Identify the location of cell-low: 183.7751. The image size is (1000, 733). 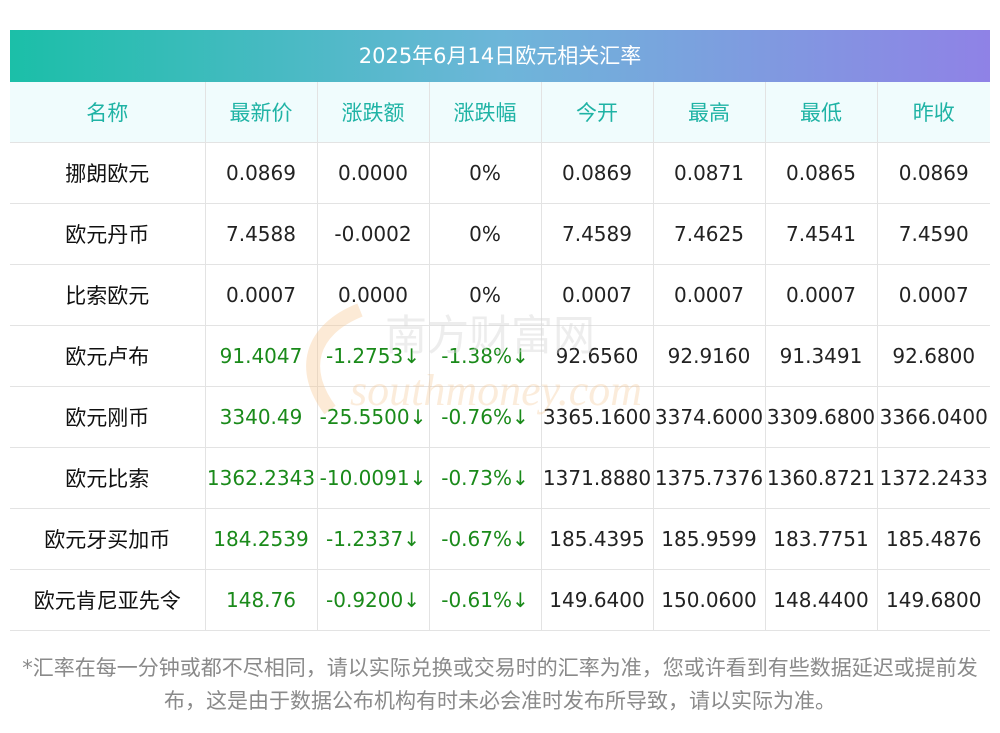
(821, 539).